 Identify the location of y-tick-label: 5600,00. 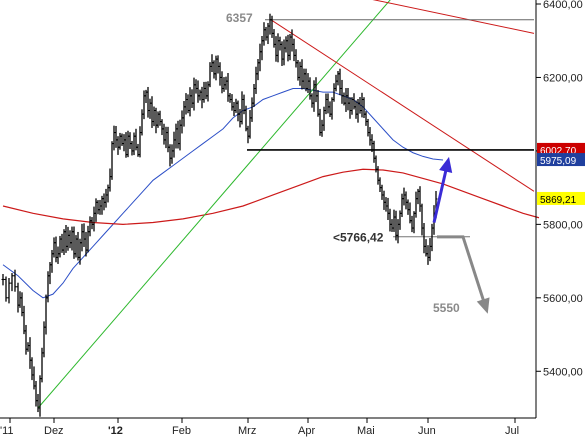
(563, 299).